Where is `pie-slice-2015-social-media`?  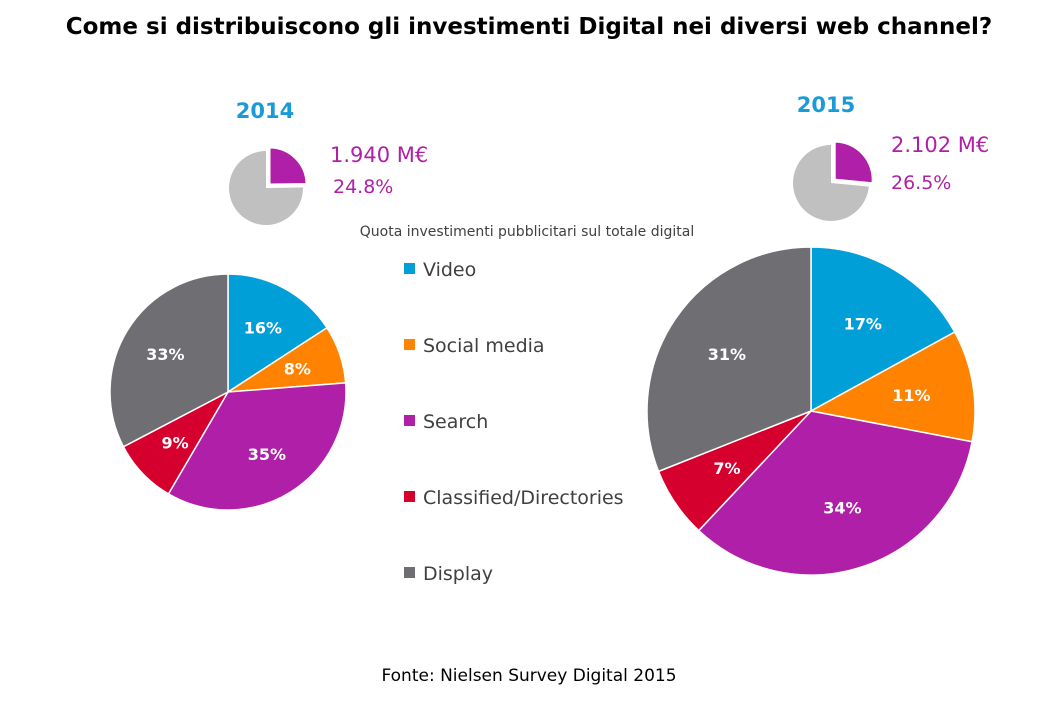
pie-slice-2015-social-media is located at coordinates (892, 386).